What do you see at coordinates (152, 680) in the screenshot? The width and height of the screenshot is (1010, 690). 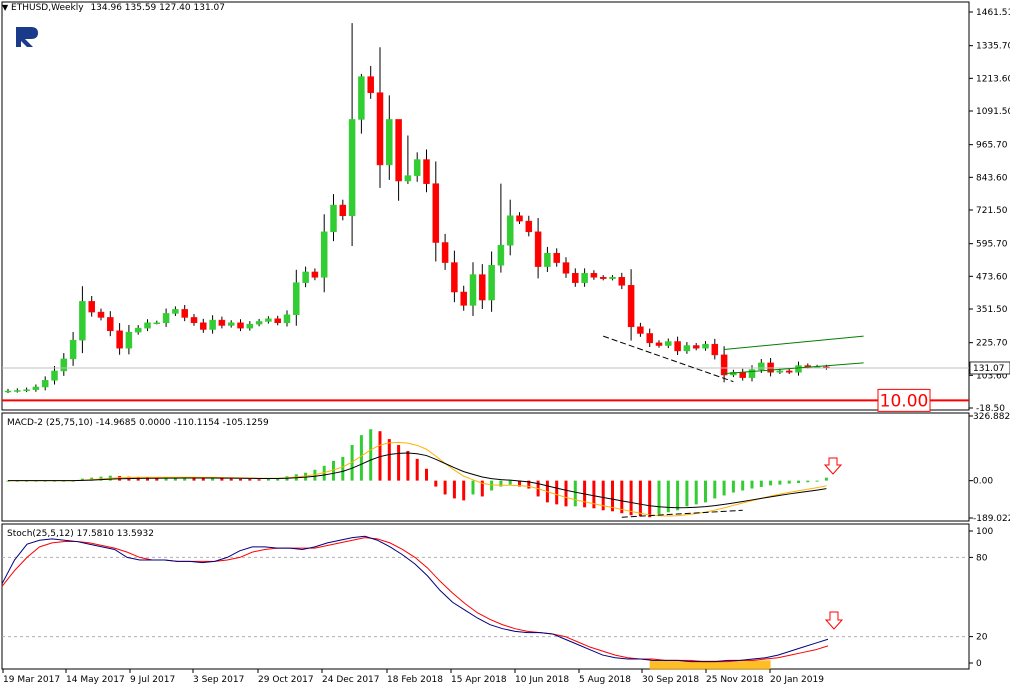 I see `time-tick-label: 9 Jul 2017` at bounding box center [152, 680].